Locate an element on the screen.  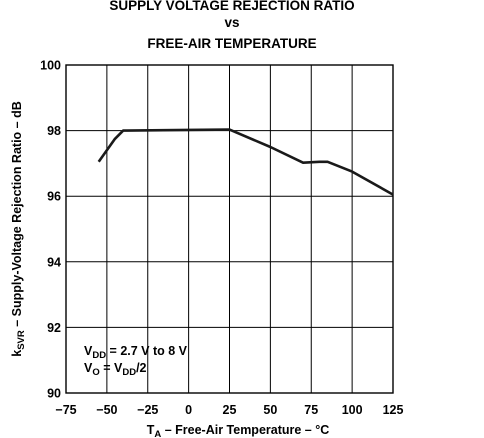
x-tick-label: 100 is located at coordinates (352, 410).